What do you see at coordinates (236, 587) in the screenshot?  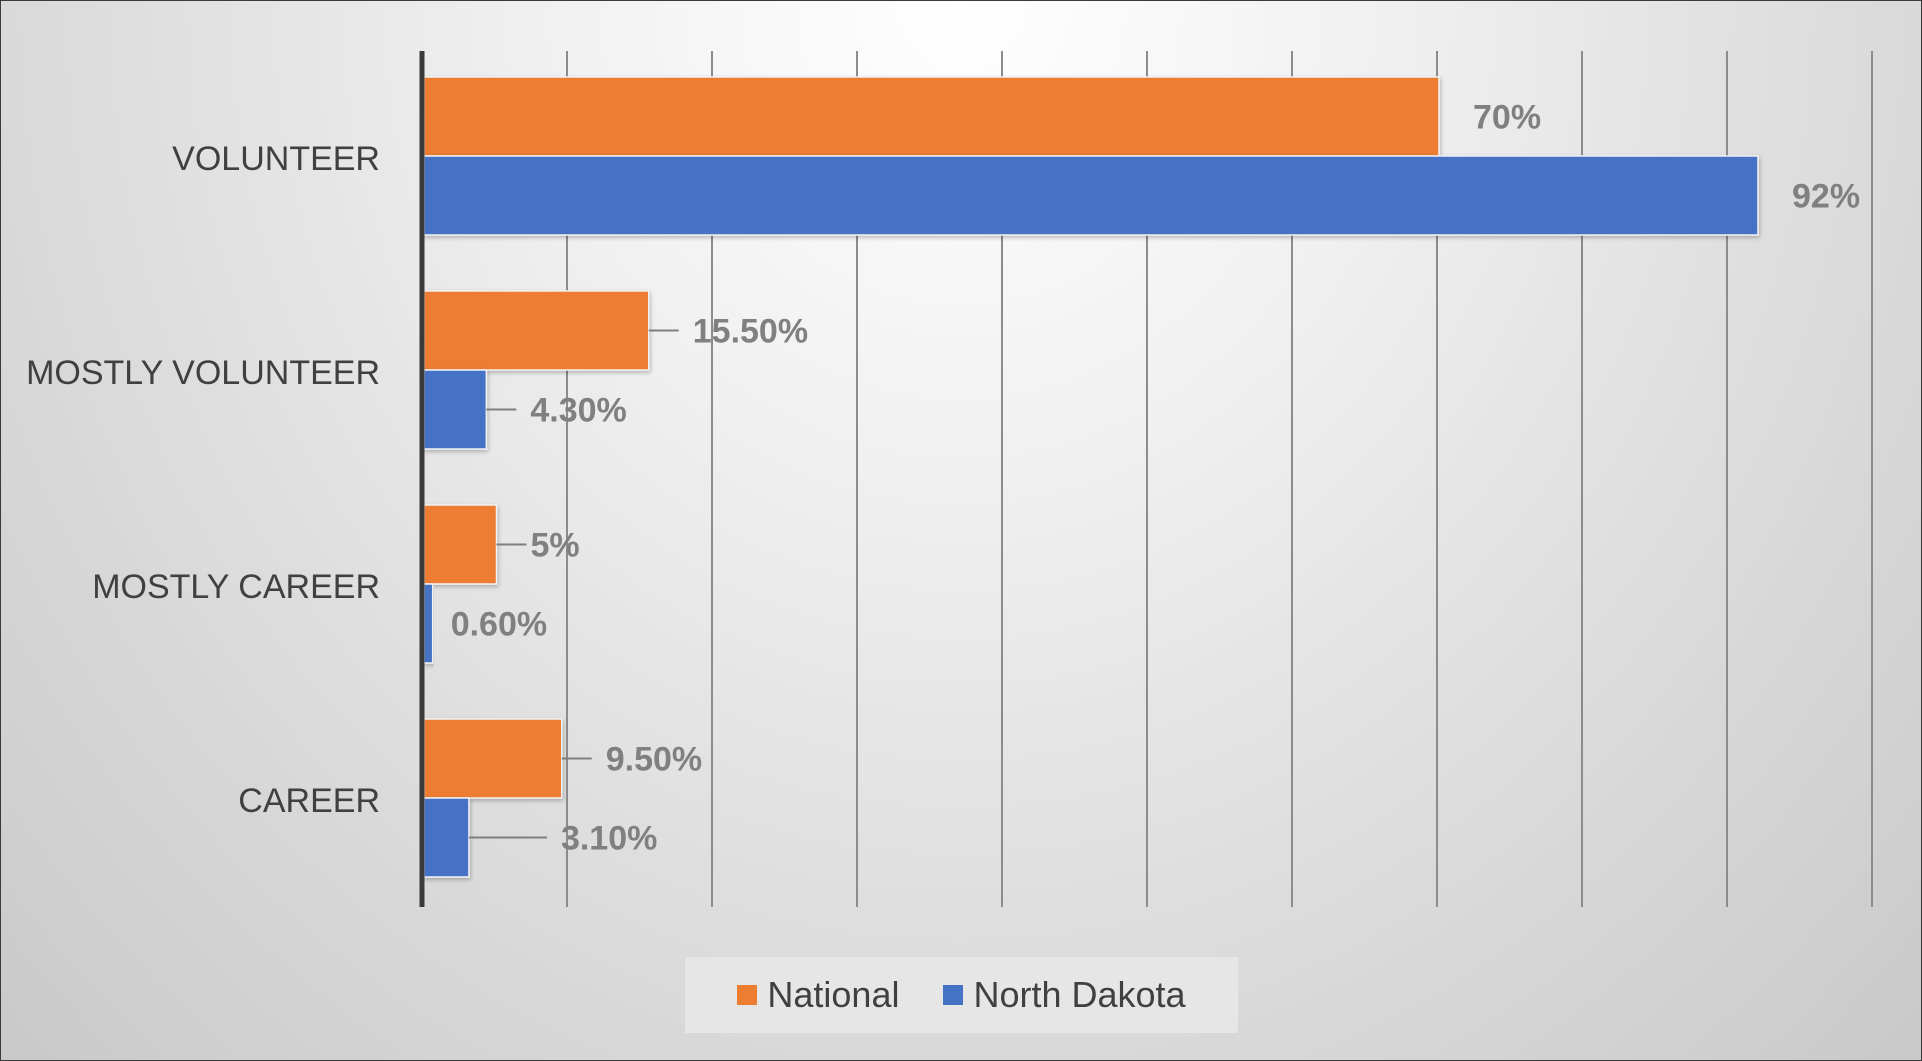 I see `category-label-mostly-career: MOSTLY CAREER` at bounding box center [236, 587].